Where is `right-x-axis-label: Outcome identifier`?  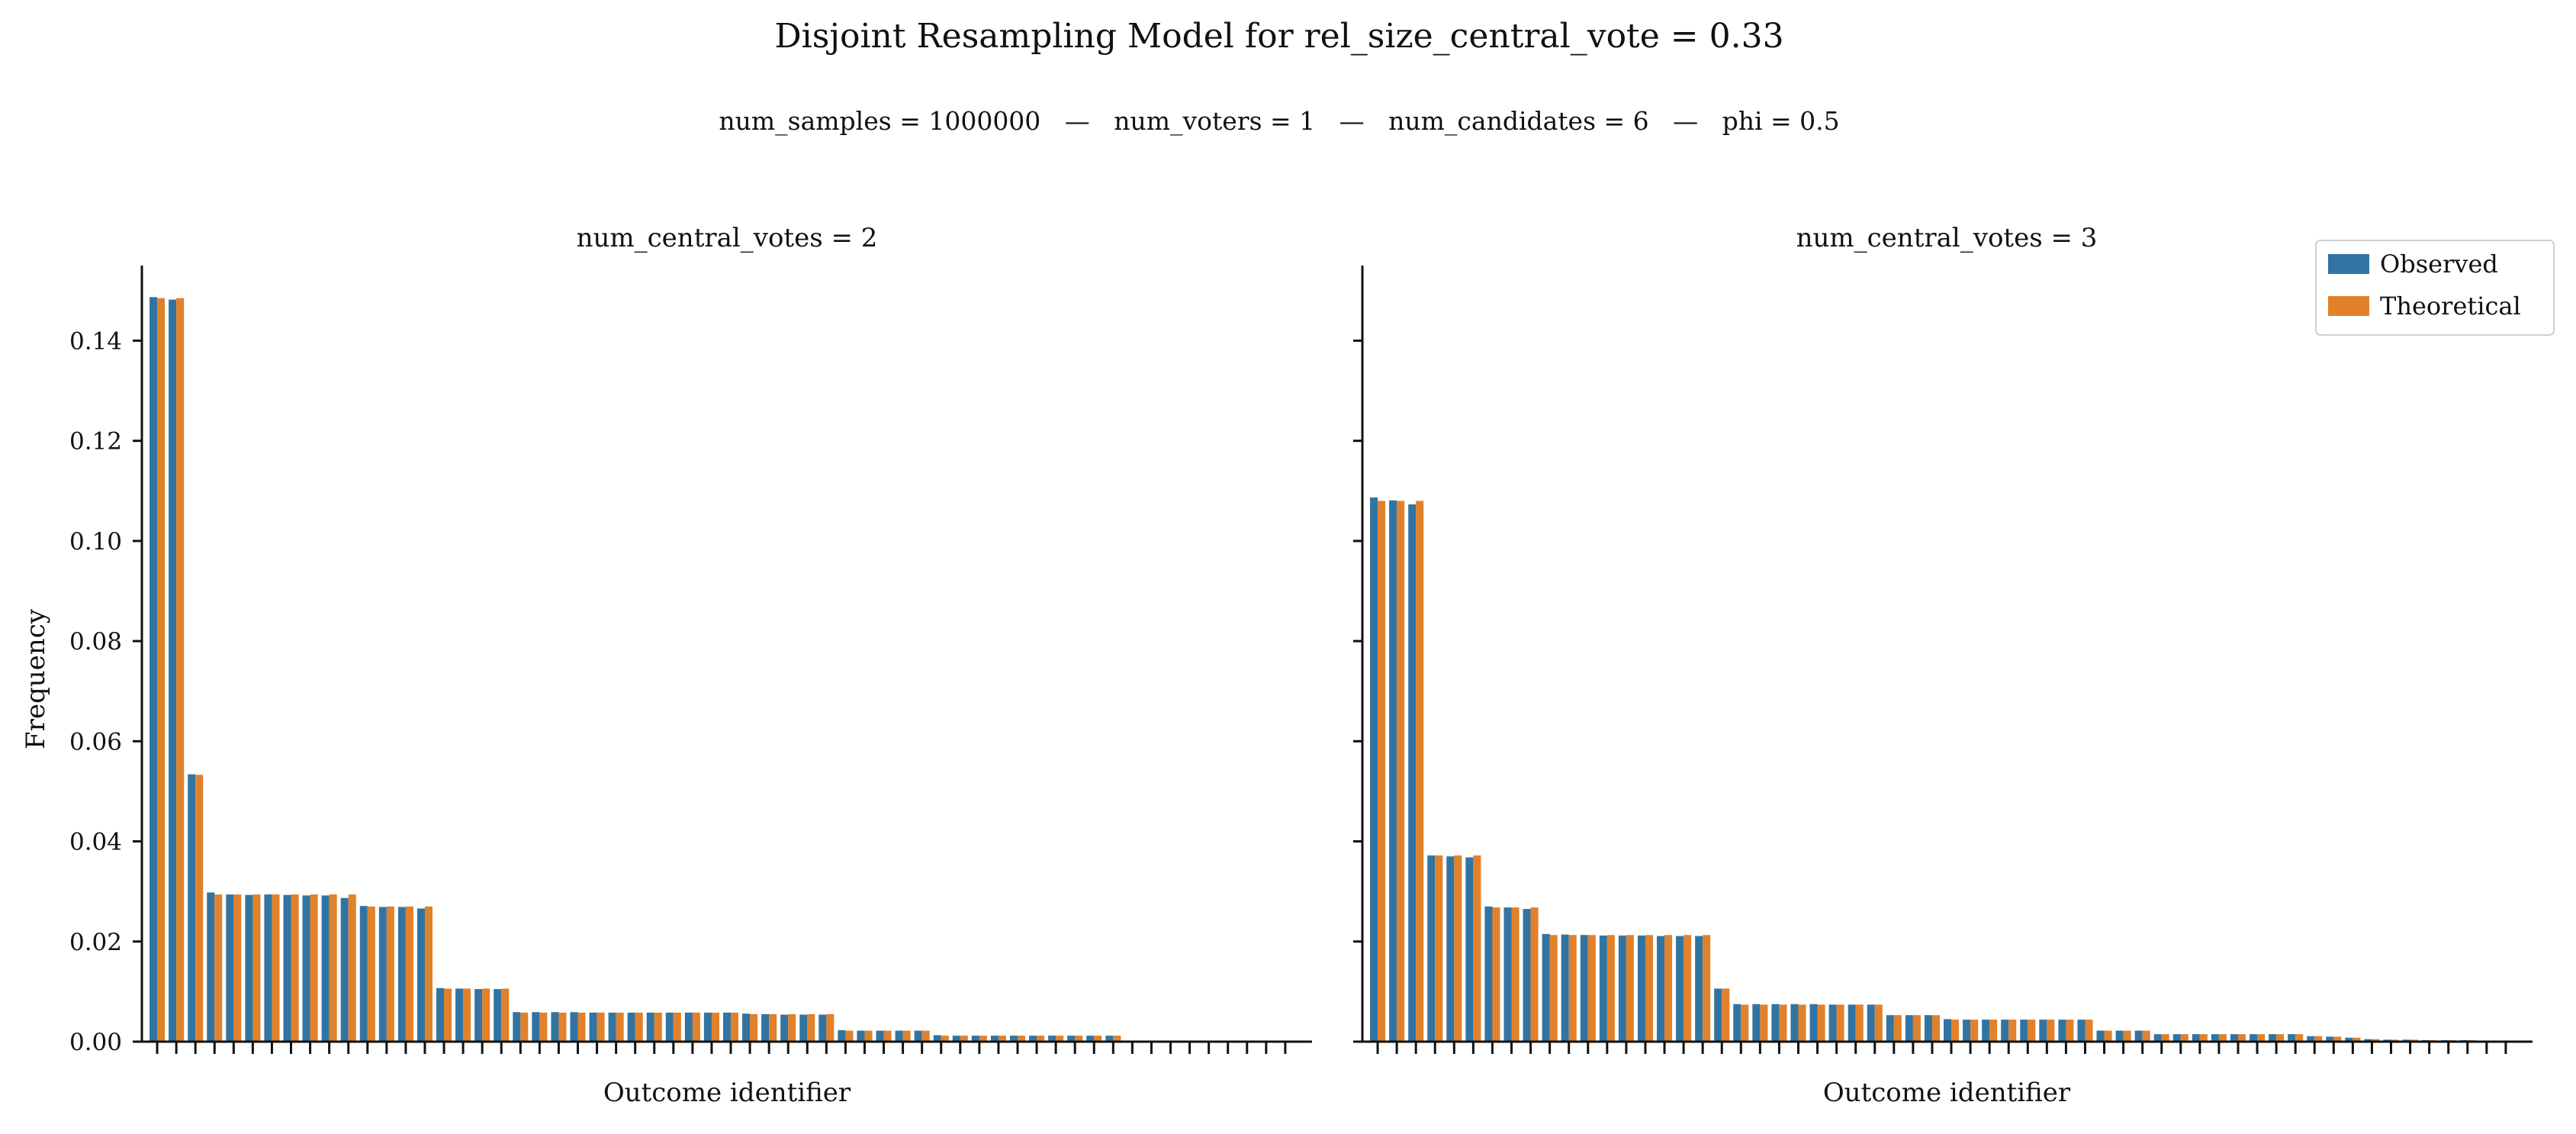 right-x-axis-label: Outcome identifier is located at coordinates (1947, 1093).